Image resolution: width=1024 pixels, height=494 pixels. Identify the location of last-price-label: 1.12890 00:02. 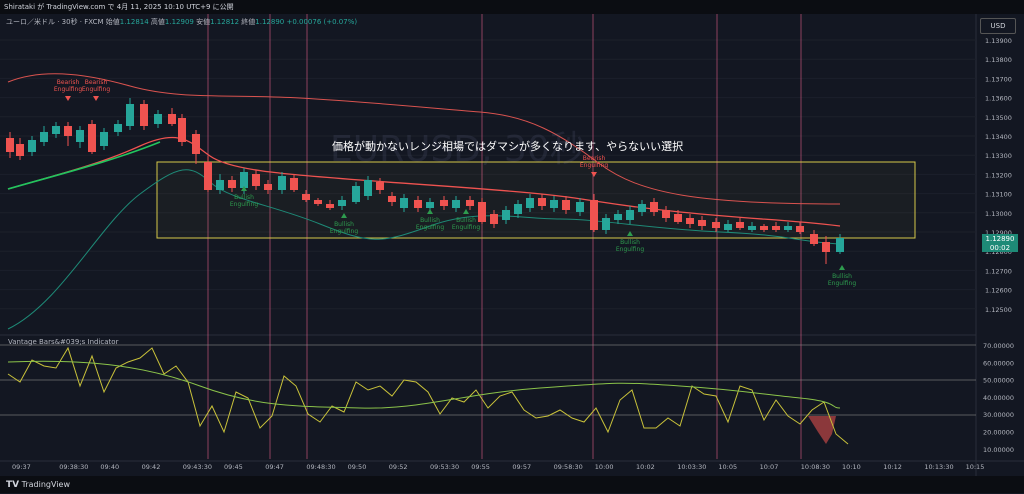
(1000, 243).